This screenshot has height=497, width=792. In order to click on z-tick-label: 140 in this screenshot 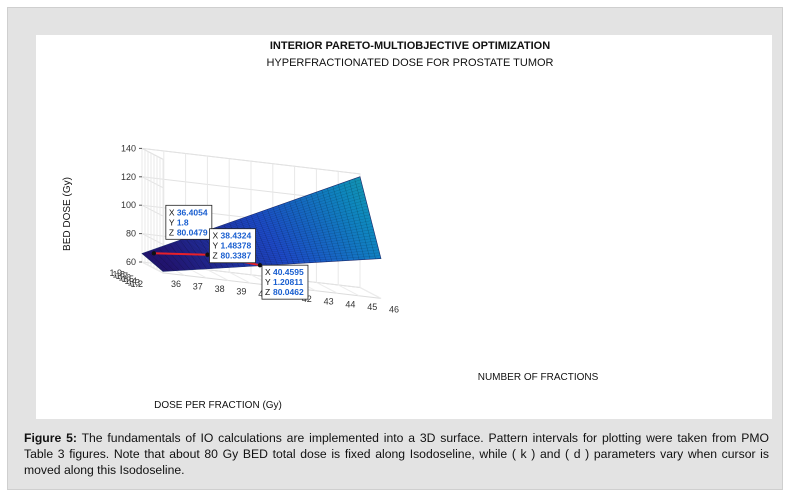, I will do `click(128, 148)`.